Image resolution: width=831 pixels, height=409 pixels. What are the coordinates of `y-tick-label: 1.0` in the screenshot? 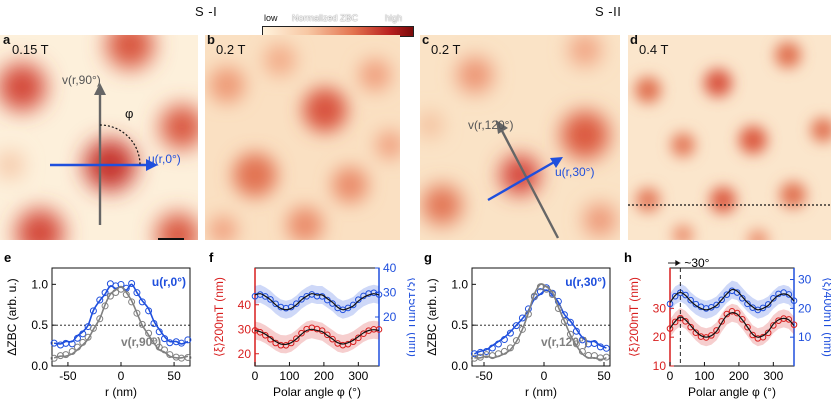 It's located at (39, 284).